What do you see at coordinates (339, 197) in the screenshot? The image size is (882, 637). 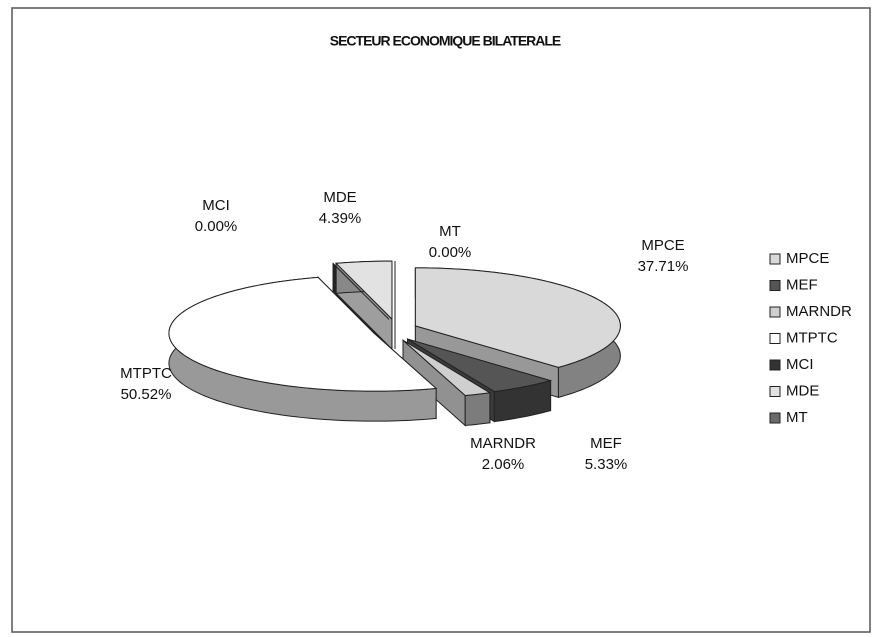 I see `data-label-name: MDE` at bounding box center [339, 197].